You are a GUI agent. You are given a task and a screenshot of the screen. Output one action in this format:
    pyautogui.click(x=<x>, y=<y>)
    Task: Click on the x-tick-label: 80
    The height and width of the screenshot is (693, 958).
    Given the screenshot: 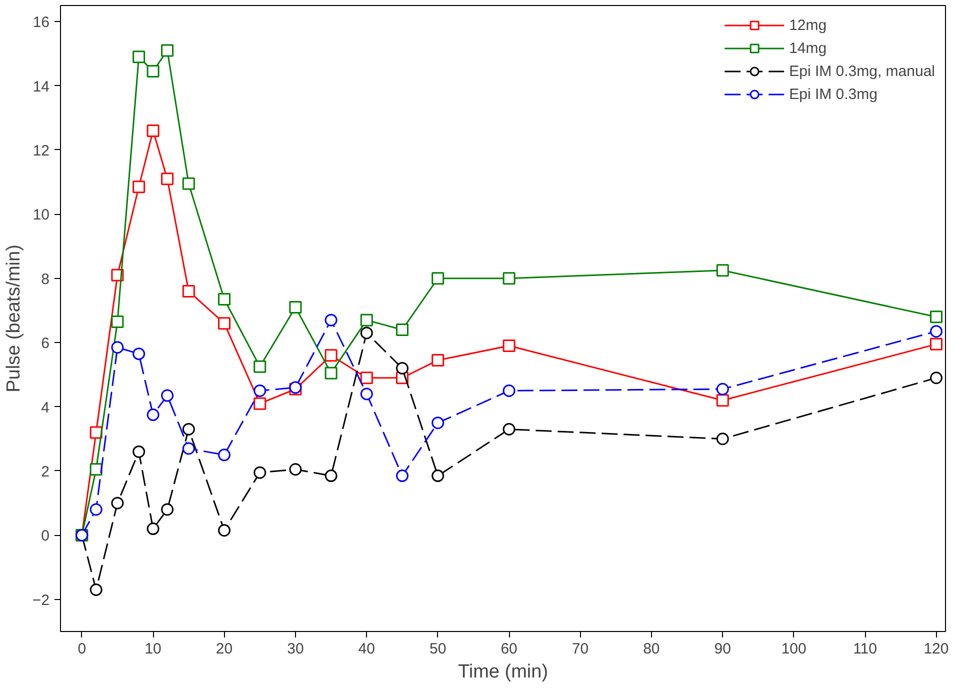 What is the action you would take?
    pyautogui.click(x=651, y=649)
    